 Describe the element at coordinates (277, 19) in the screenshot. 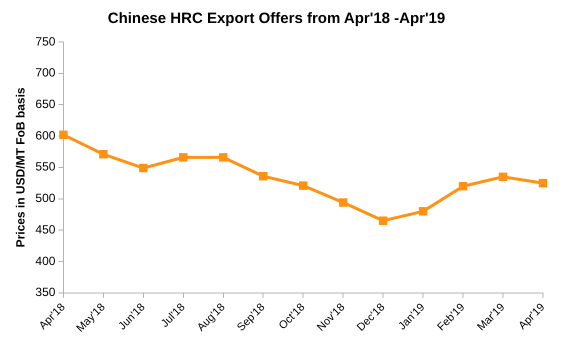

I see `chart-title: Chinese HRC Export Offers from Apr'18 -Apr'19` at that location.